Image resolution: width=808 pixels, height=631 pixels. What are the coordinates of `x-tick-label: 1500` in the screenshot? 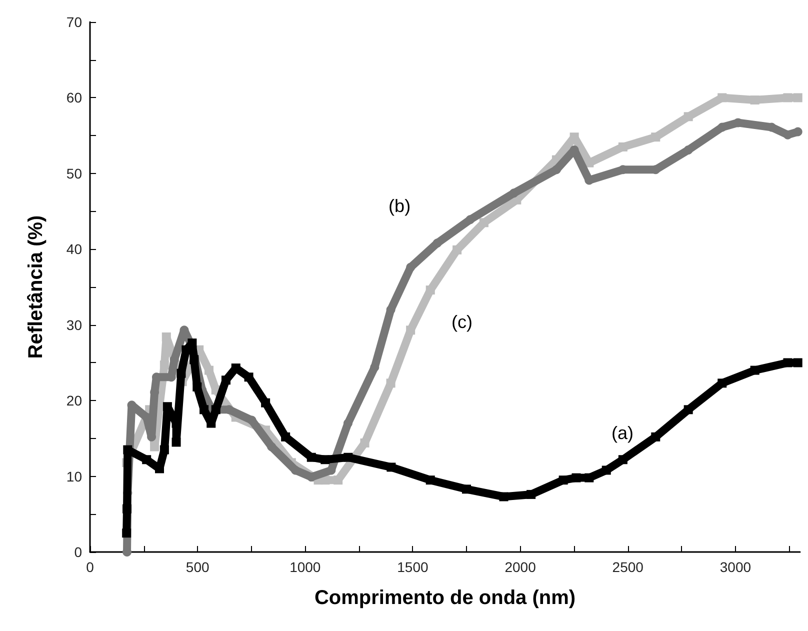 It's located at (413, 567).